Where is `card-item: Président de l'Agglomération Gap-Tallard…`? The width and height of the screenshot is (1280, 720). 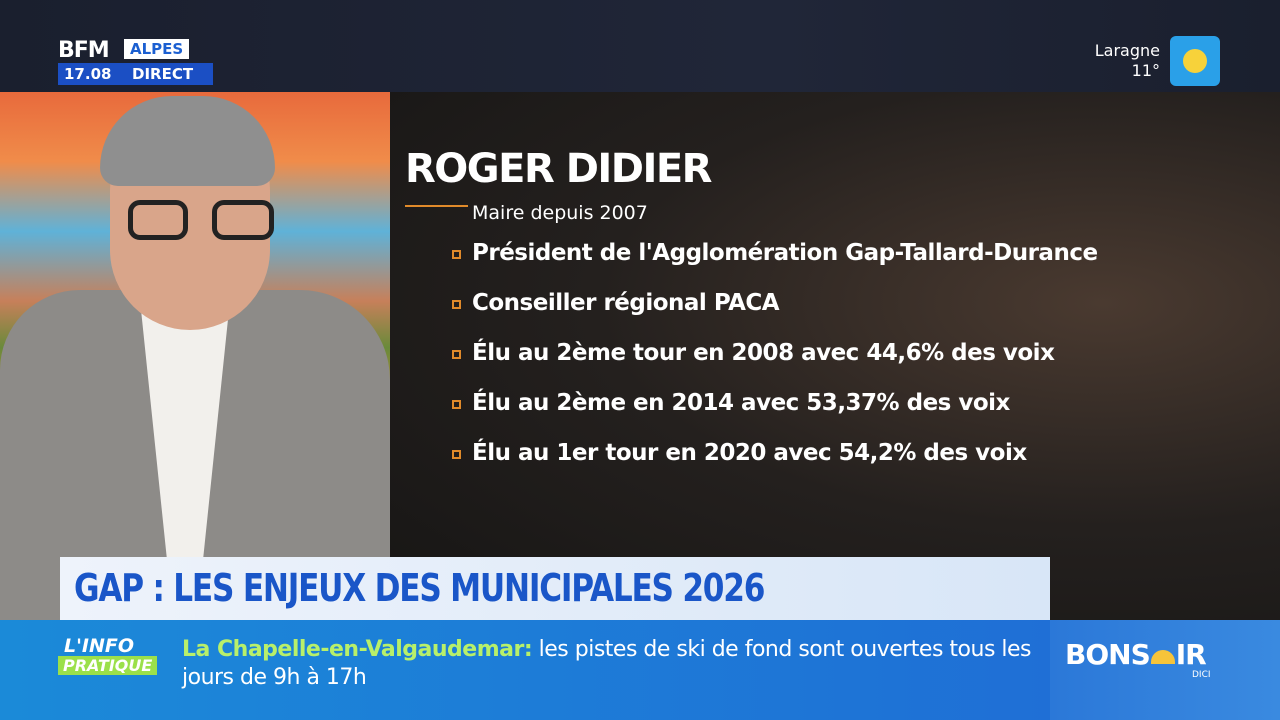
card-item: Président de l'Agglomération Gap-Tallard… is located at coordinates (785, 253).